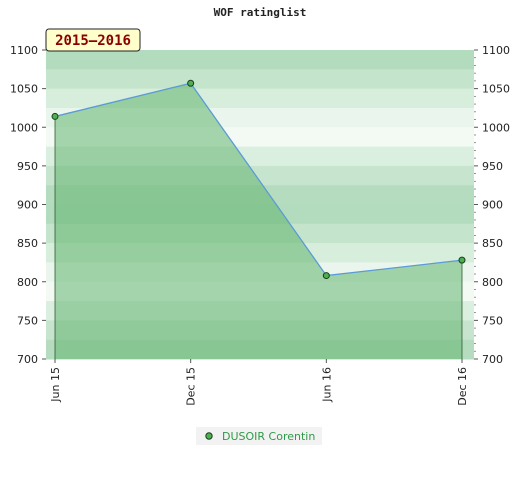 The height and width of the screenshot is (480, 520). I want to click on x-tick-label: Jun 15, so click(55, 385).